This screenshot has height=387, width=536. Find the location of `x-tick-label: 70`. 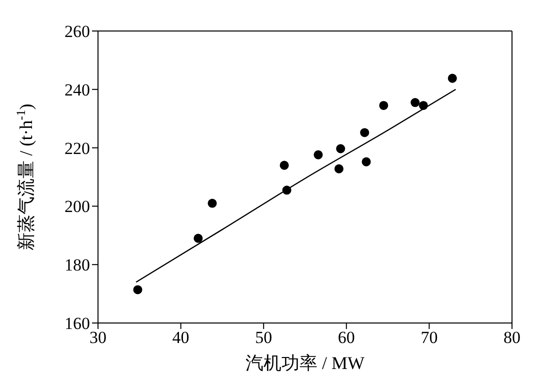

x-tick-label: 70 is located at coordinates (429, 338).